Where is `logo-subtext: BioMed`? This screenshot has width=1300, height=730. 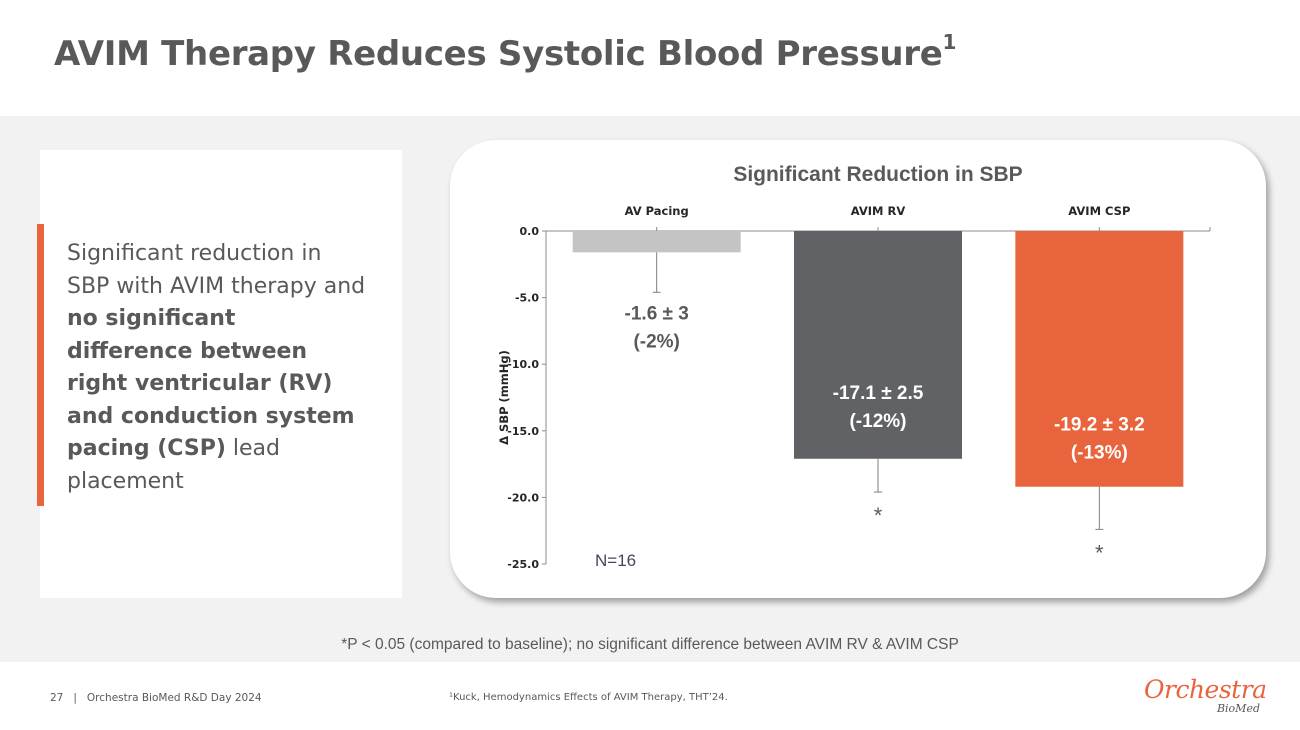 logo-subtext: BioMed is located at coordinates (1238, 708).